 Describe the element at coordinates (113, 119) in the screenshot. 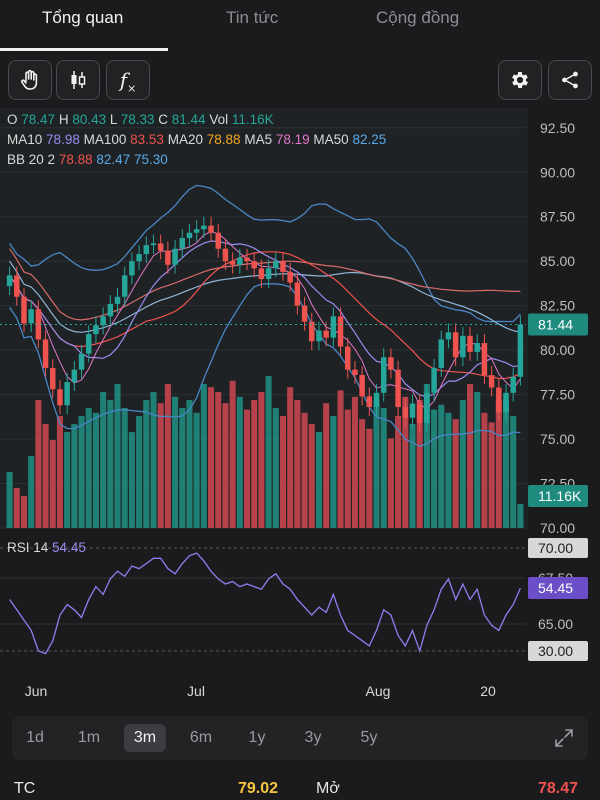

I see `legend-low-key: L` at that location.